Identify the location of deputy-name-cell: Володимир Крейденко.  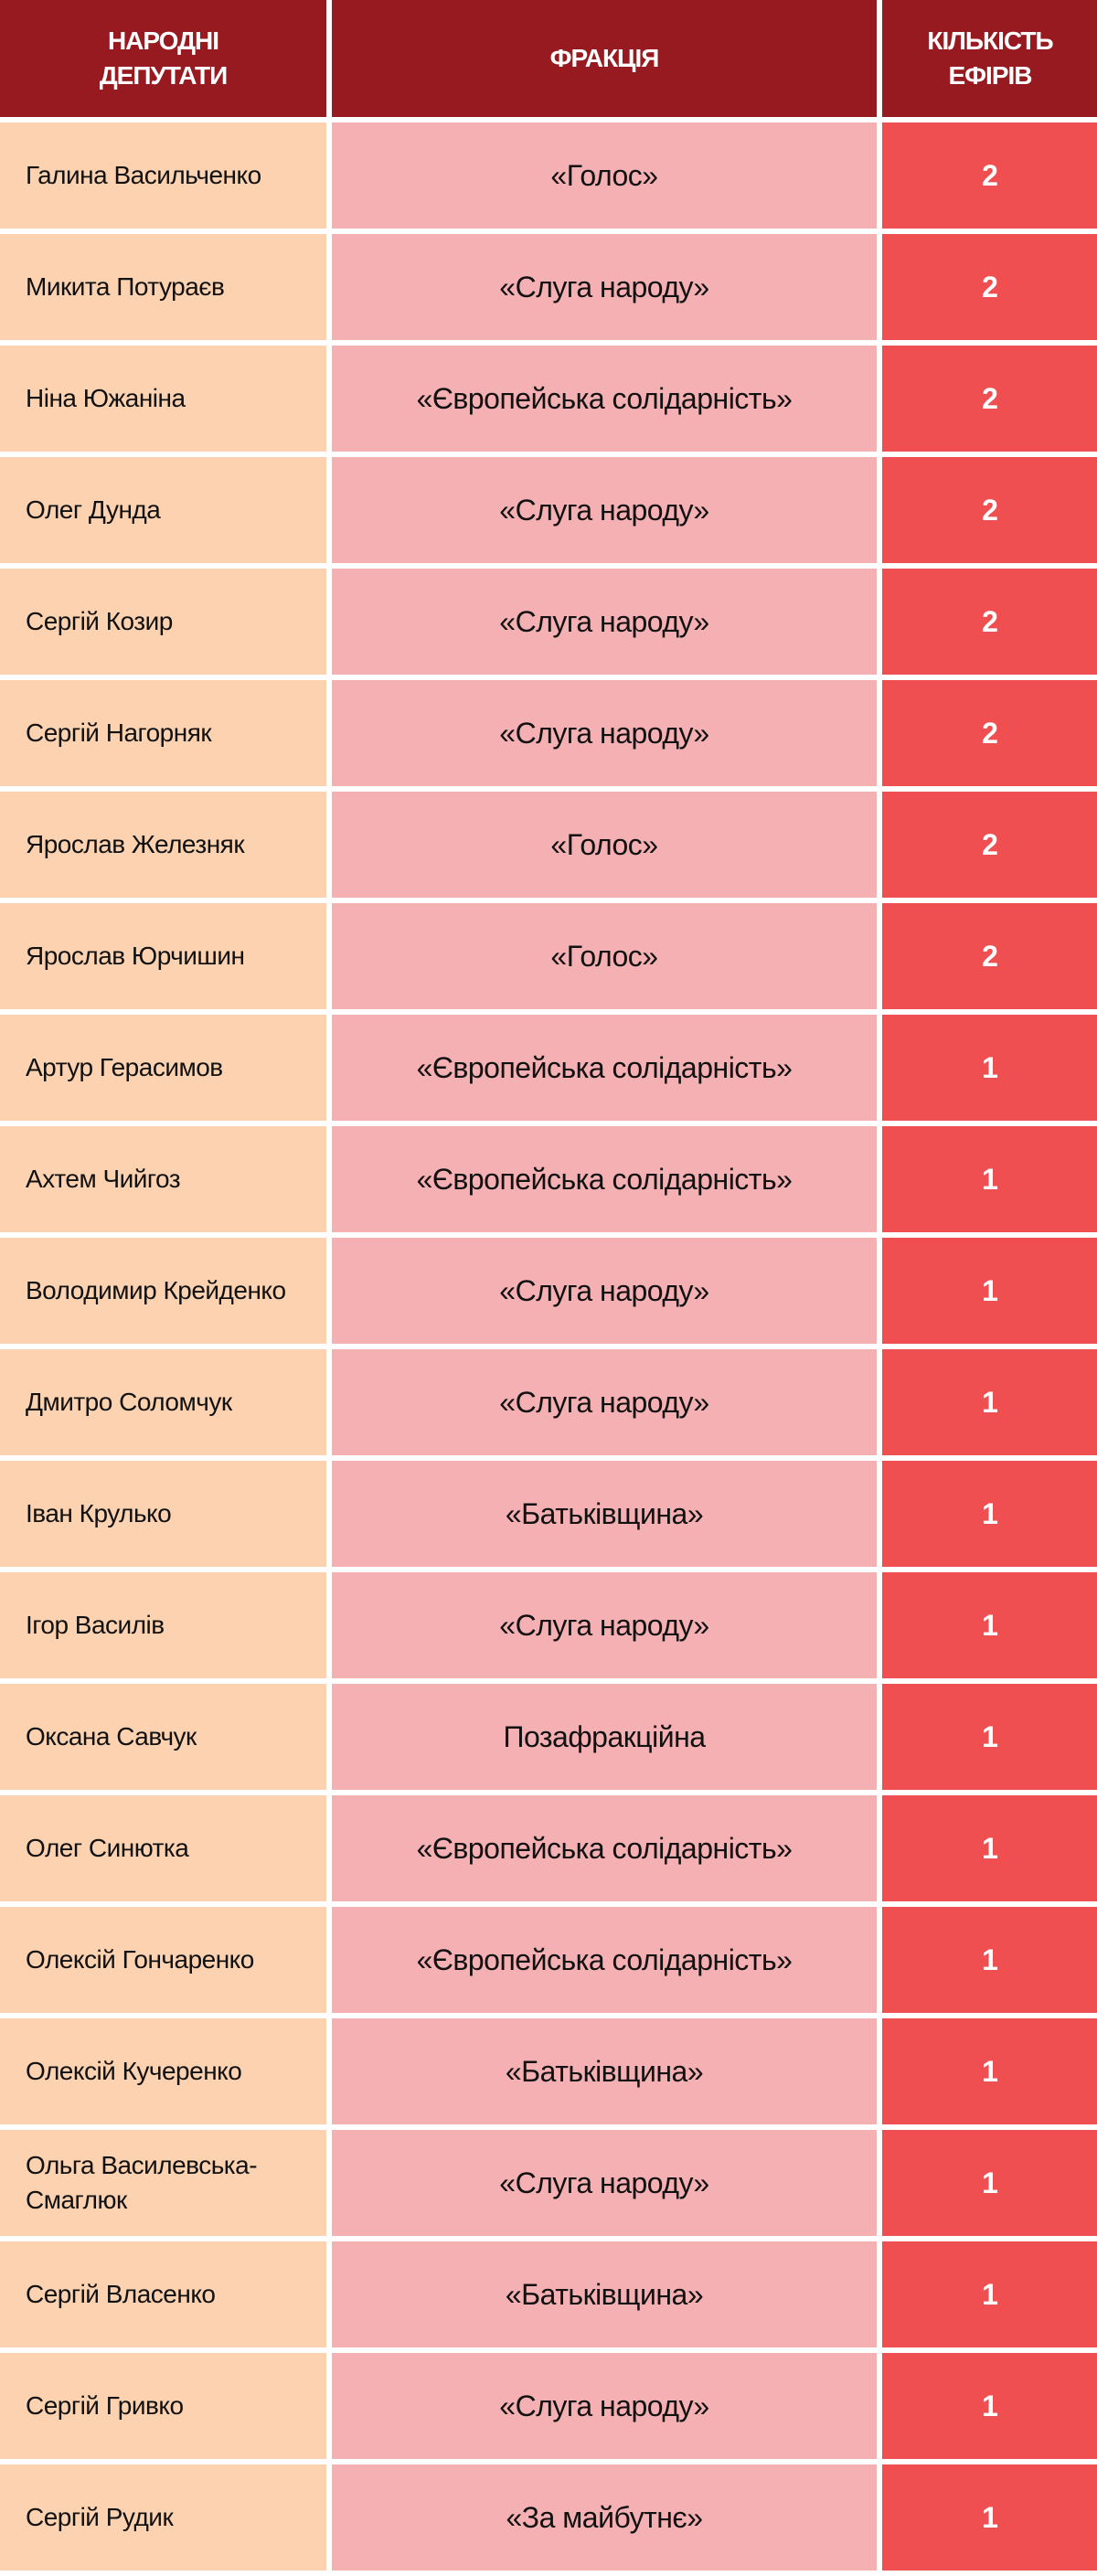
(163, 1293).